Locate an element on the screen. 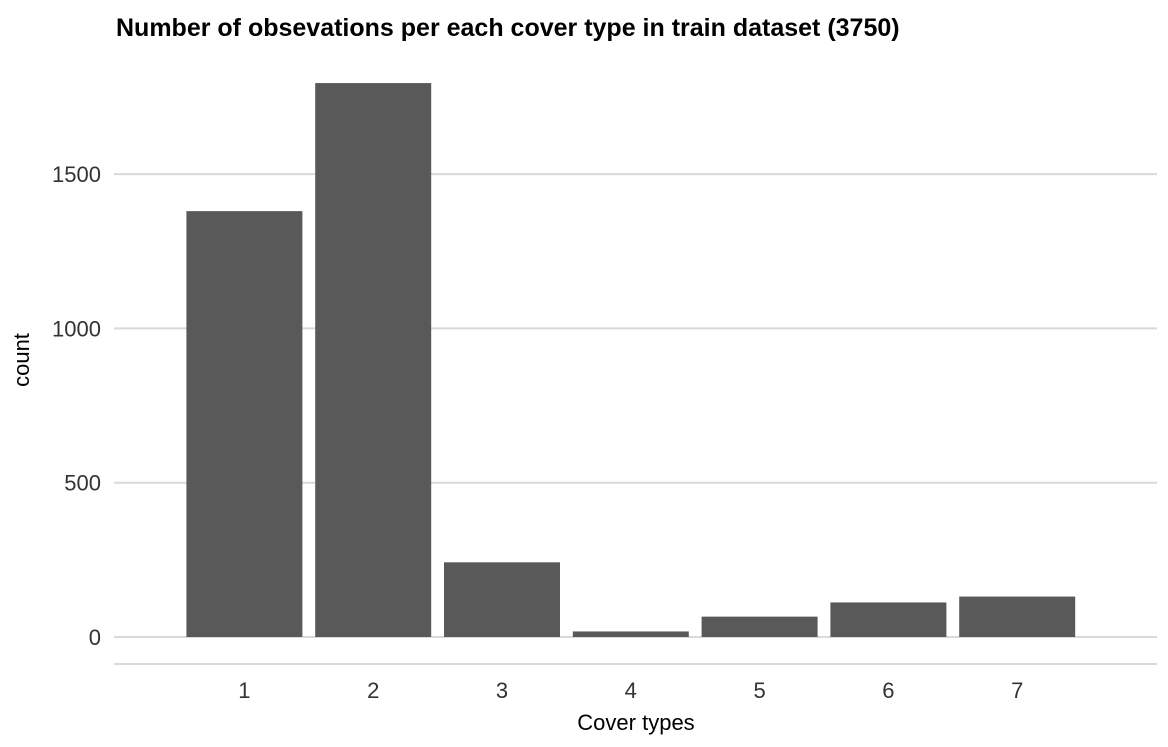 This screenshot has width=1168, height=747. y-axis-label: count is located at coordinates (21, 360).